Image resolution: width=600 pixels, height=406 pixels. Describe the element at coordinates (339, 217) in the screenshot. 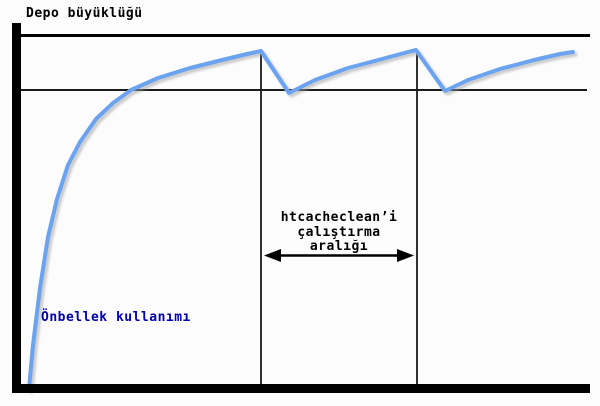

I see `annotation-line-1: htcacheclean’i` at that location.